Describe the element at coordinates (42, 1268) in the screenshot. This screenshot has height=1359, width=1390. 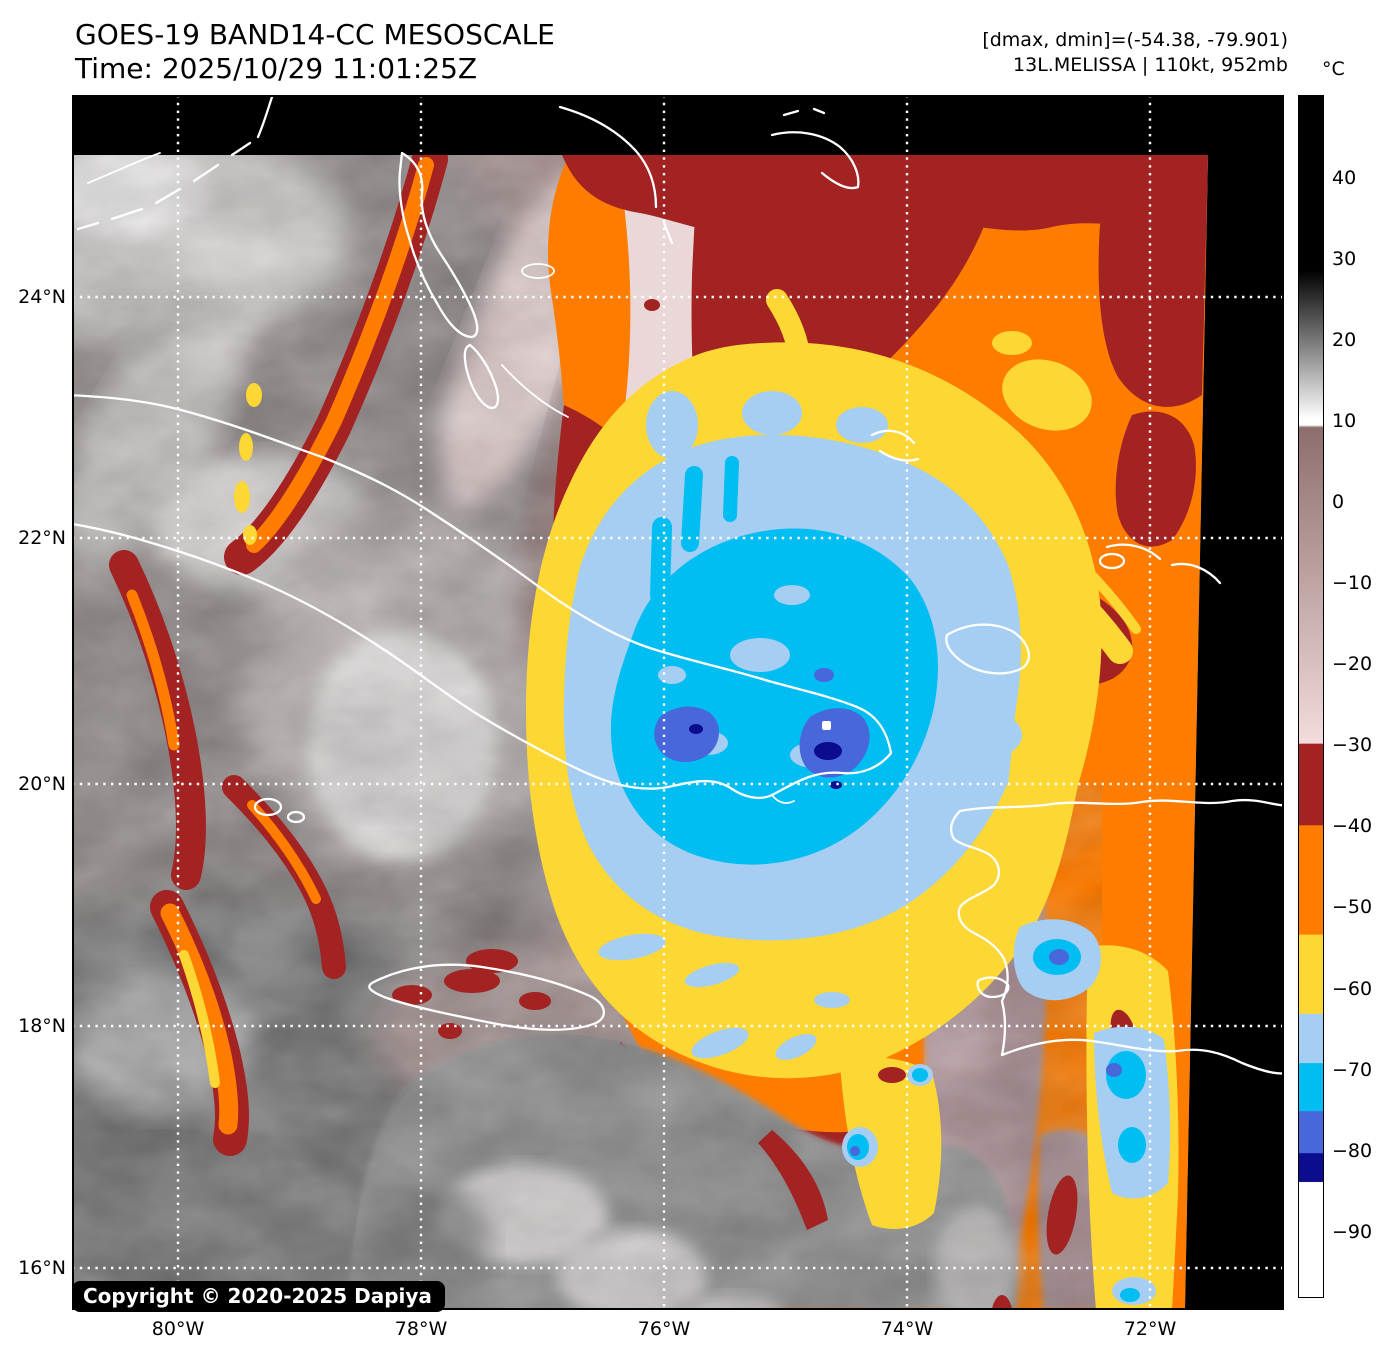
I see `lat-tick-label: 16°N` at that location.